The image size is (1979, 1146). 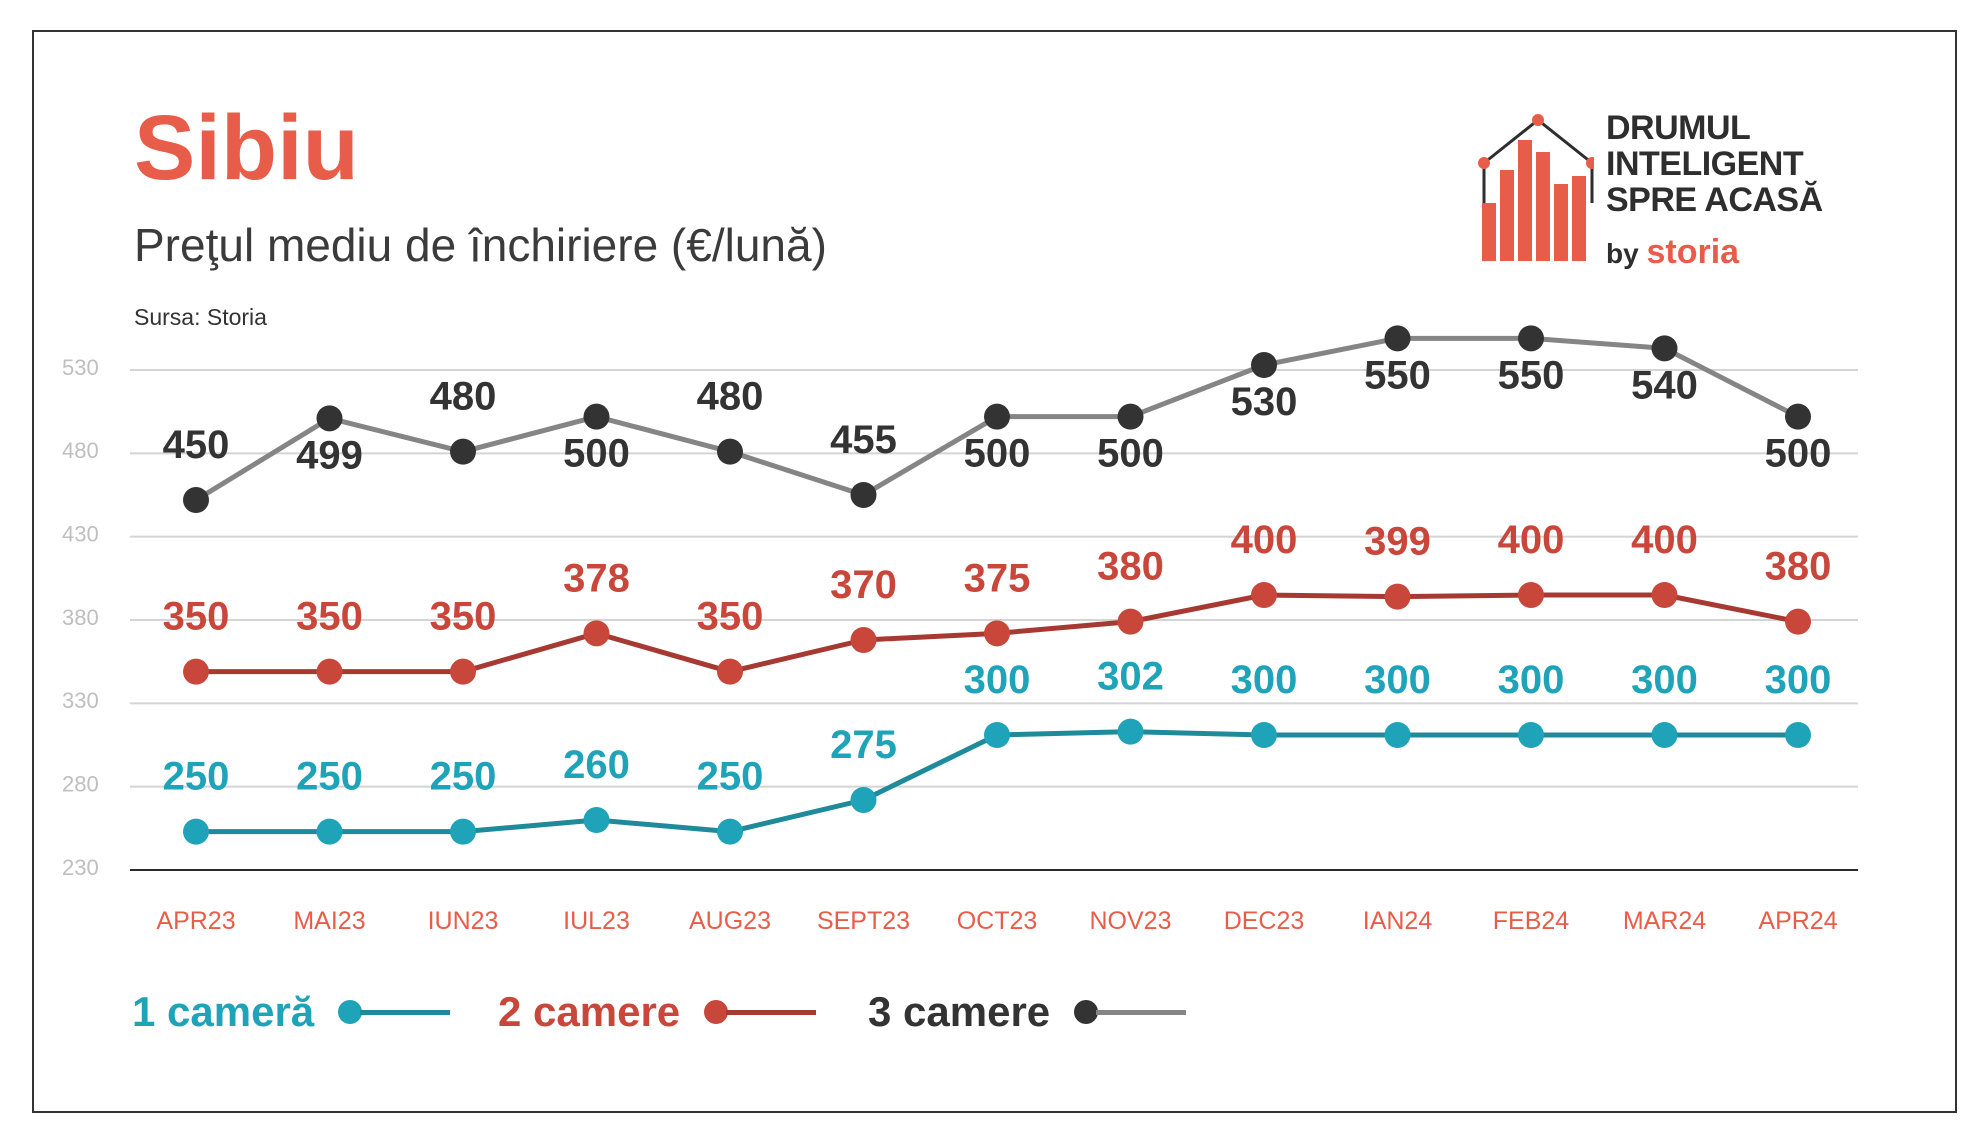 I want to click on y-tick-label: 380, so click(x=80, y=617).